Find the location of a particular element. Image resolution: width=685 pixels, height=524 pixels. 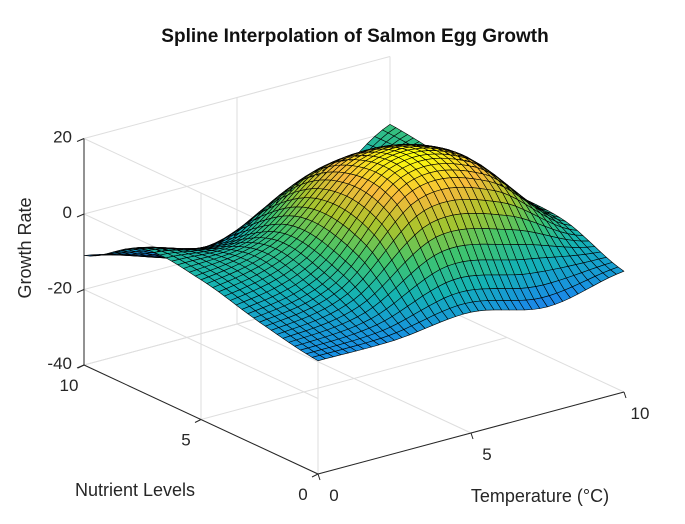

x-axis-label: Temperature (°C) is located at coordinates (540, 496).